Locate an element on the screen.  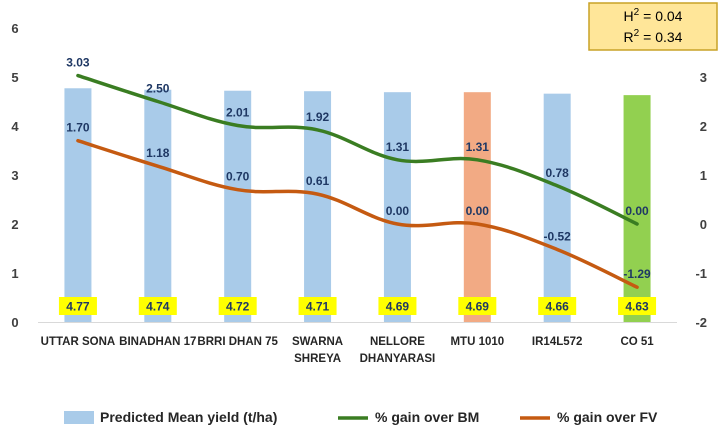
bar-value-label: 4.63 is located at coordinates (637, 307).